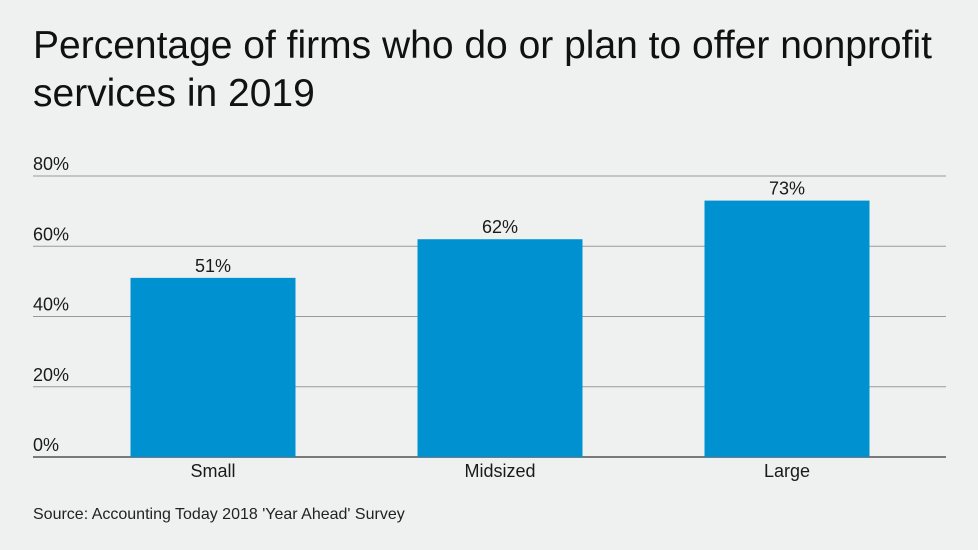  Describe the element at coordinates (213, 266) in the screenshot. I see `data-label: 51%` at that location.